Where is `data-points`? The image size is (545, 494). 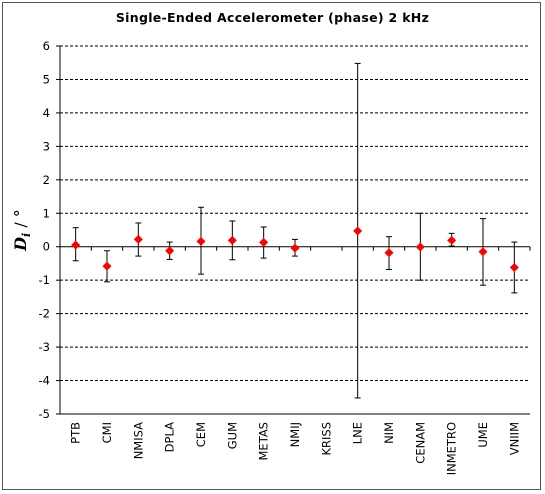 data-points is located at coordinates (295, 249).